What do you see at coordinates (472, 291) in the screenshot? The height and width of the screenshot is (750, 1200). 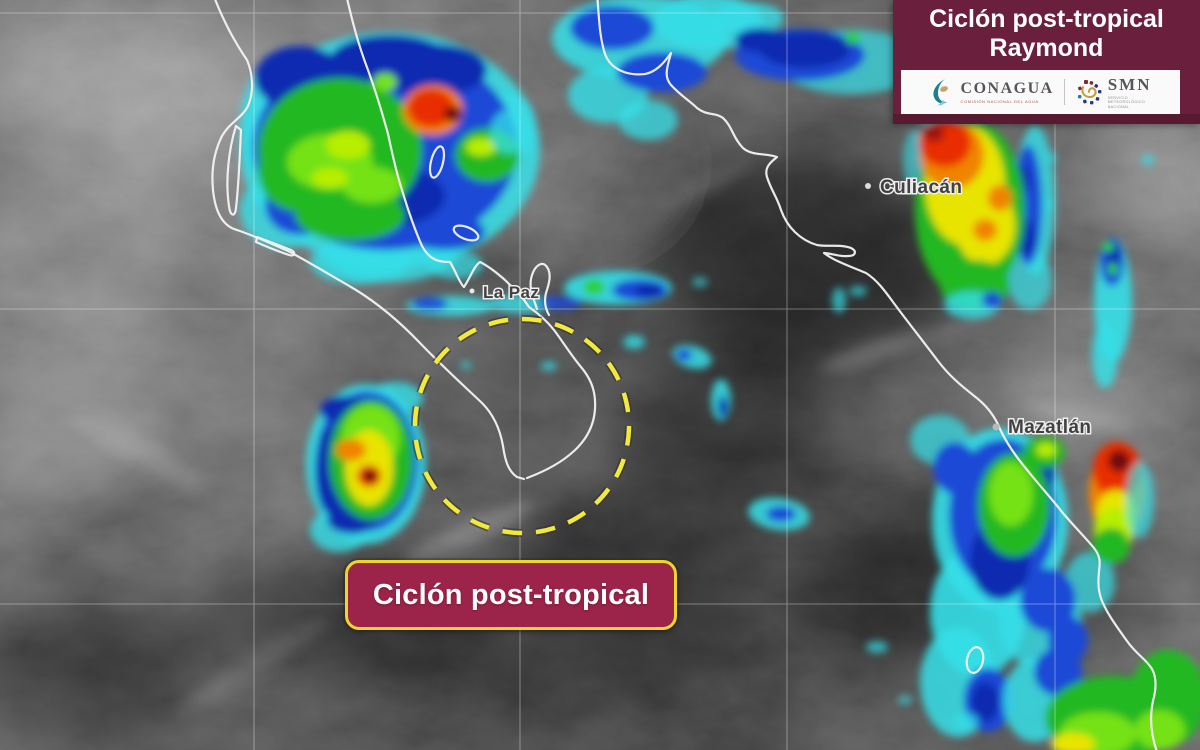 I see `city-dot-lapaz` at bounding box center [472, 291].